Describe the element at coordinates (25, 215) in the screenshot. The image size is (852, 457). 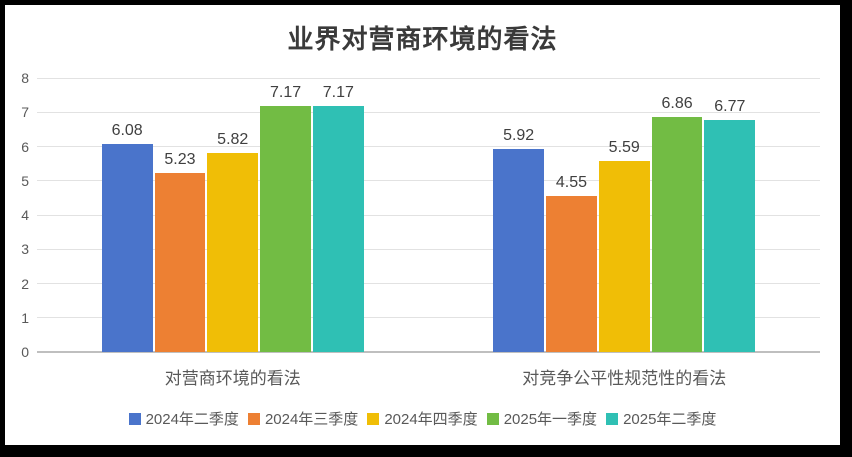
I see `y-tick-label: 4` at that location.